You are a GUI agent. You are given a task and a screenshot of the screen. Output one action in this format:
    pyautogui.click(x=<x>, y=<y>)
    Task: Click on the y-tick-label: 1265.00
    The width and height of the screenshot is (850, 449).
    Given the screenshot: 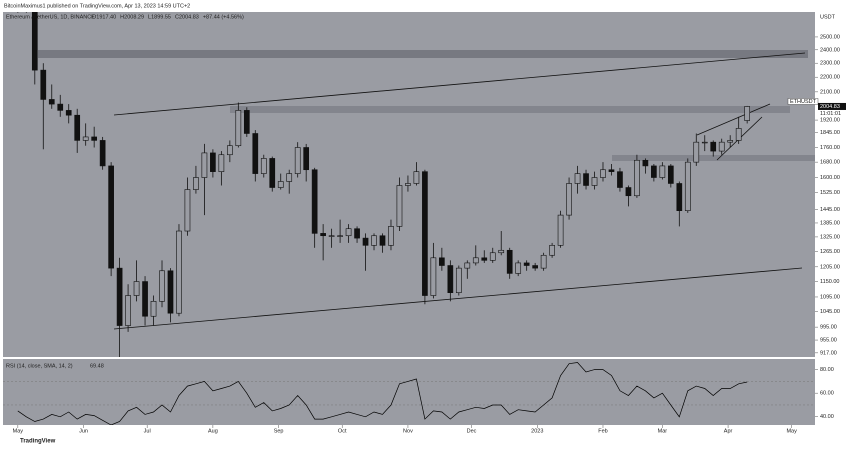 What is the action you would take?
    pyautogui.click(x=830, y=252)
    